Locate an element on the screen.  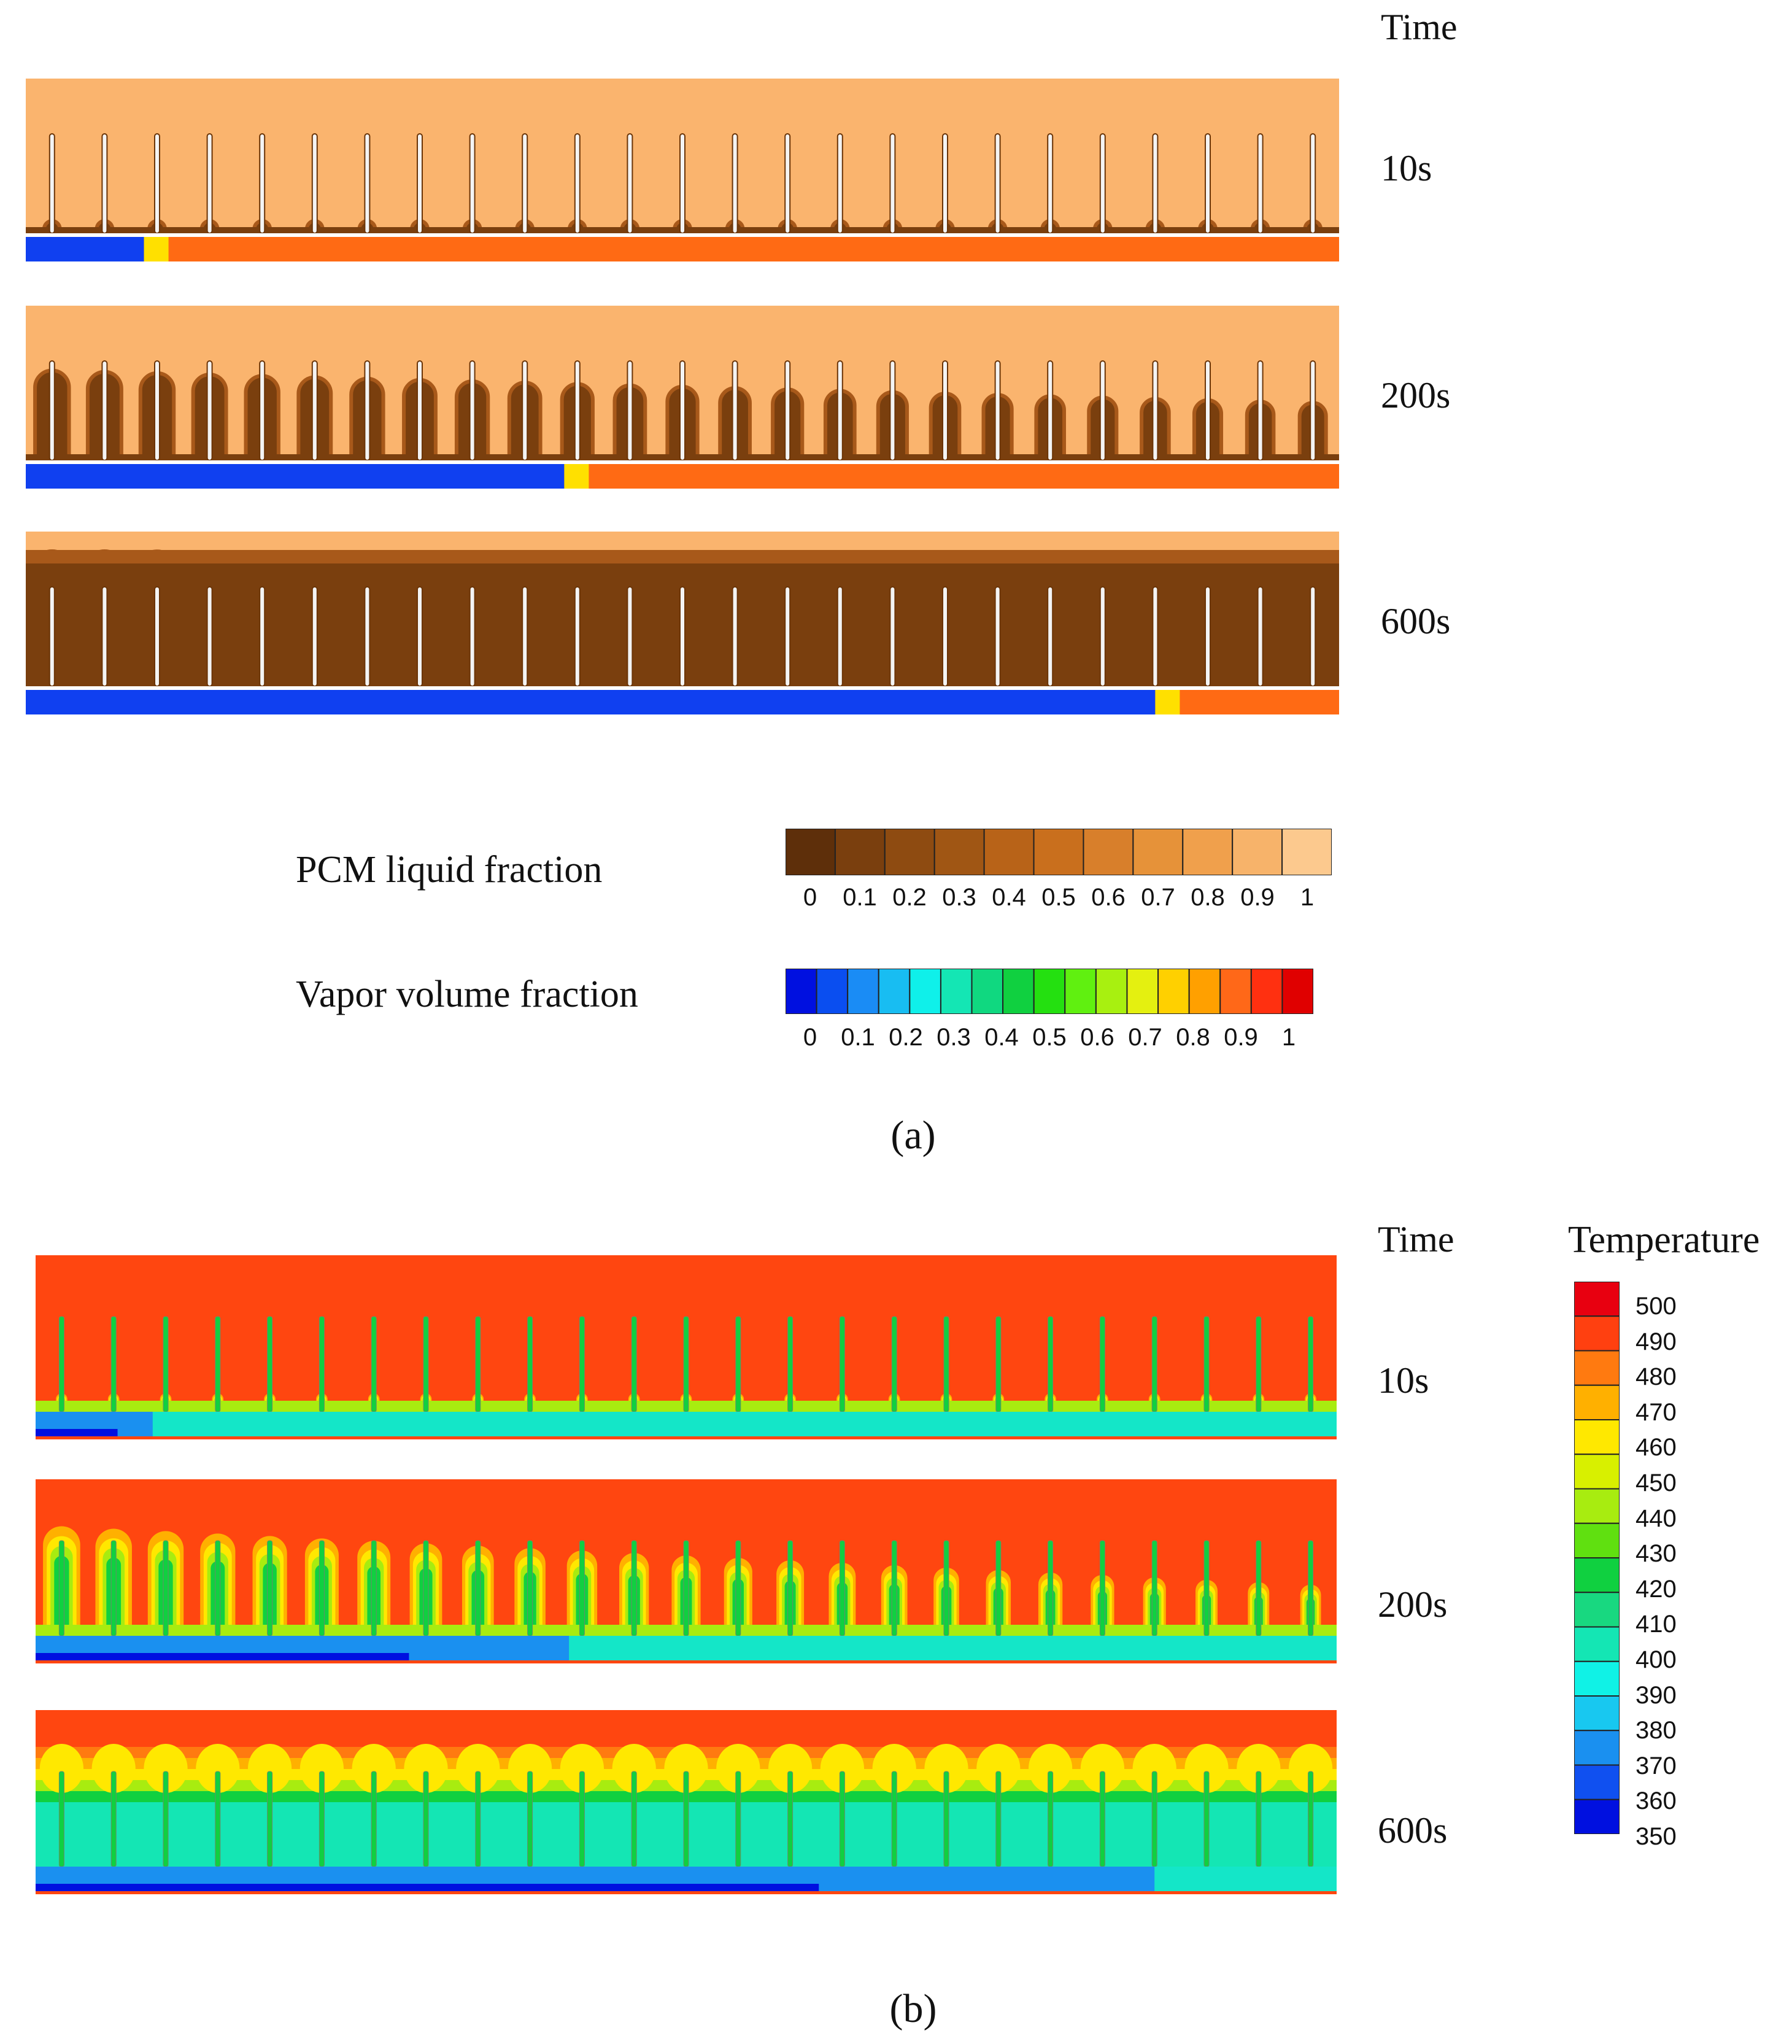
vapor-channel-mixed is located at coordinates (952, 477).